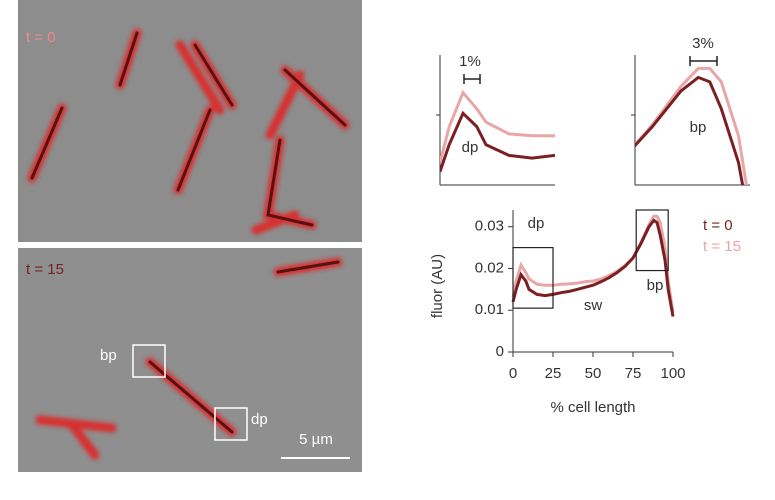  Describe the element at coordinates (45, 269) in the screenshot. I see `time-label: t = 15` at that location.